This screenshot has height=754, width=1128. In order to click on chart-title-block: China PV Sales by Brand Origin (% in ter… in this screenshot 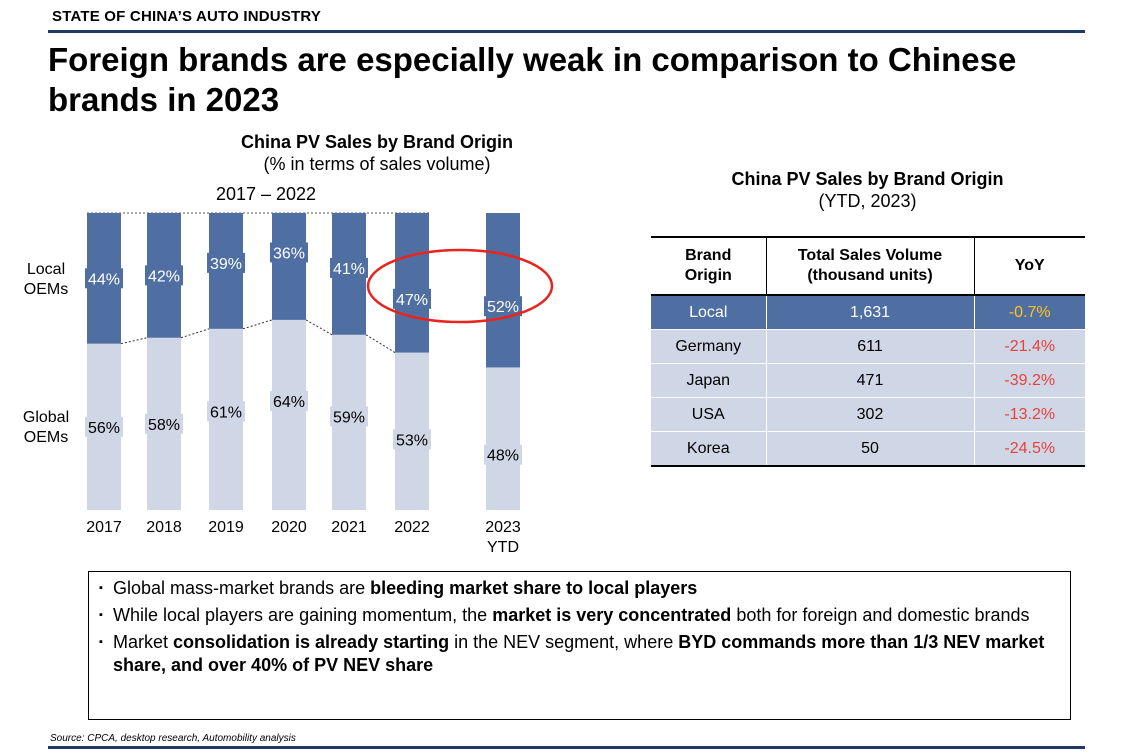, I will do `click(377, 153)`.